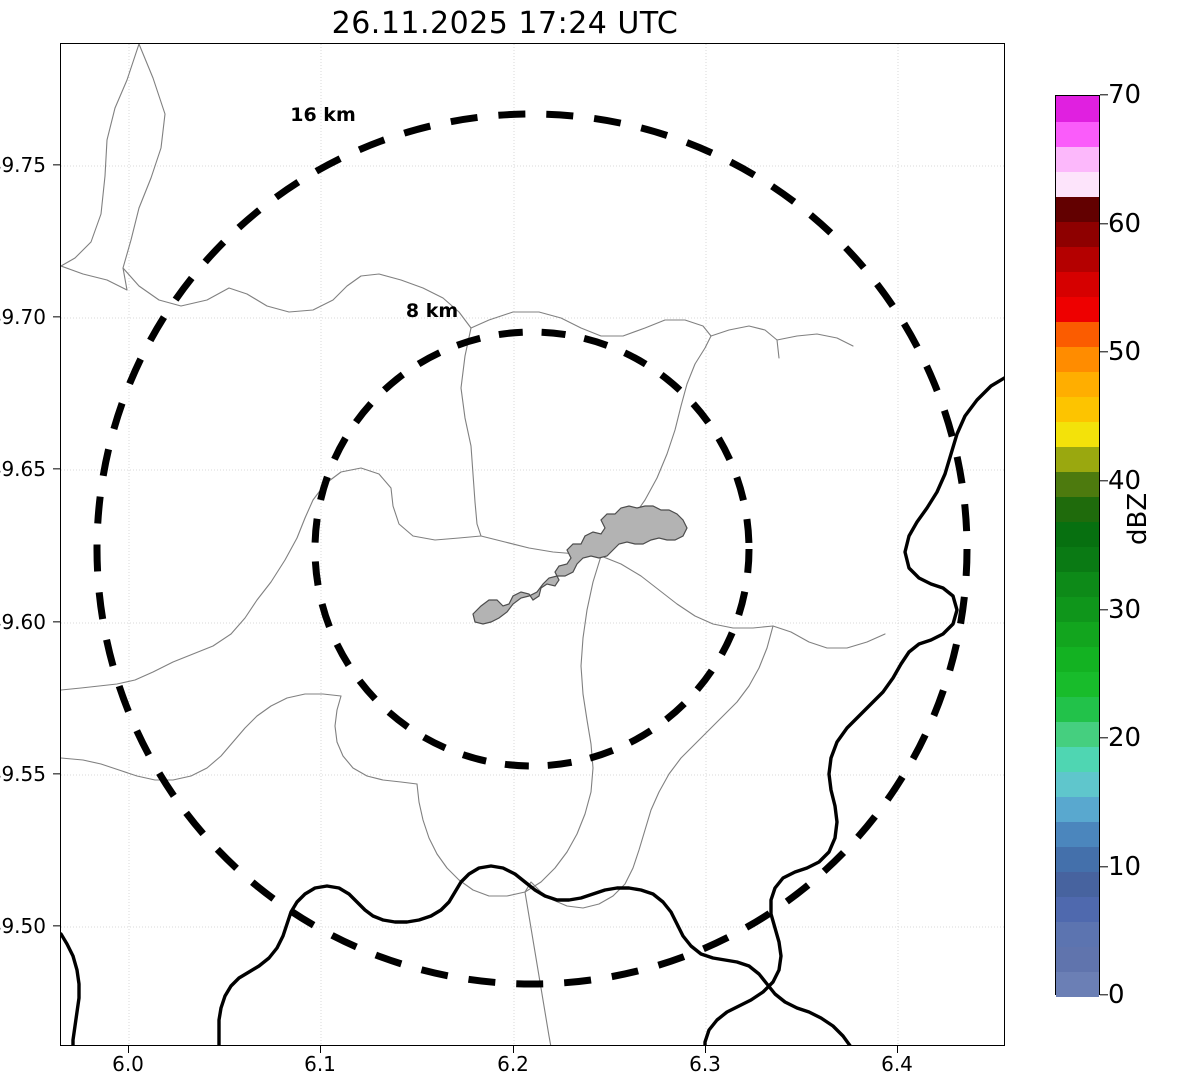 The image size is (1188, 1084). Describe the element at coordinates (1125, 610) in the screenshot. I see `colorbar-tick-label: 30` at that location.